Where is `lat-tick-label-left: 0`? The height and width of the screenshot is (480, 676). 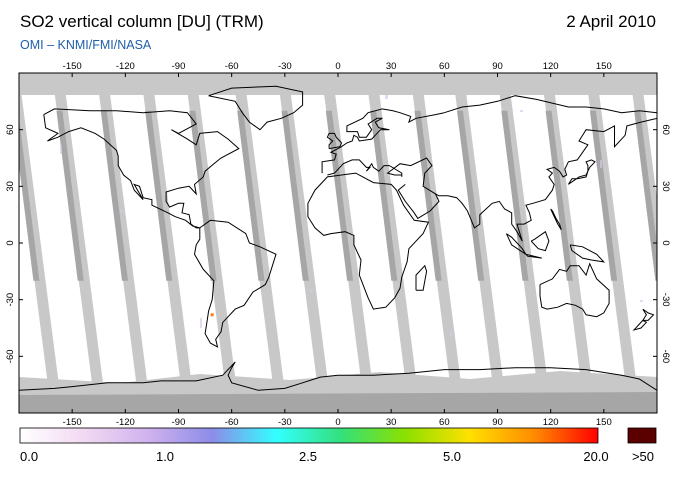
lat-tick-label-left: 0 is located at coordinates (10, 242).